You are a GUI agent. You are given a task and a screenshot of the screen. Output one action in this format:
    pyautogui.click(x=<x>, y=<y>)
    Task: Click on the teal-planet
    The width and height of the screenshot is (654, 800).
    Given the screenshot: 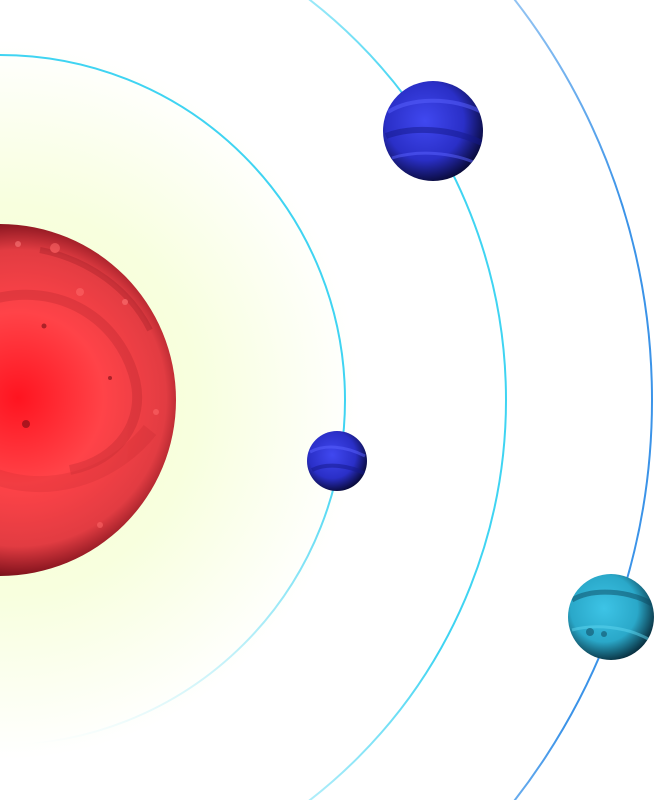 What is the action you would take?
    pyautogui.click(x=611, y=617)
    